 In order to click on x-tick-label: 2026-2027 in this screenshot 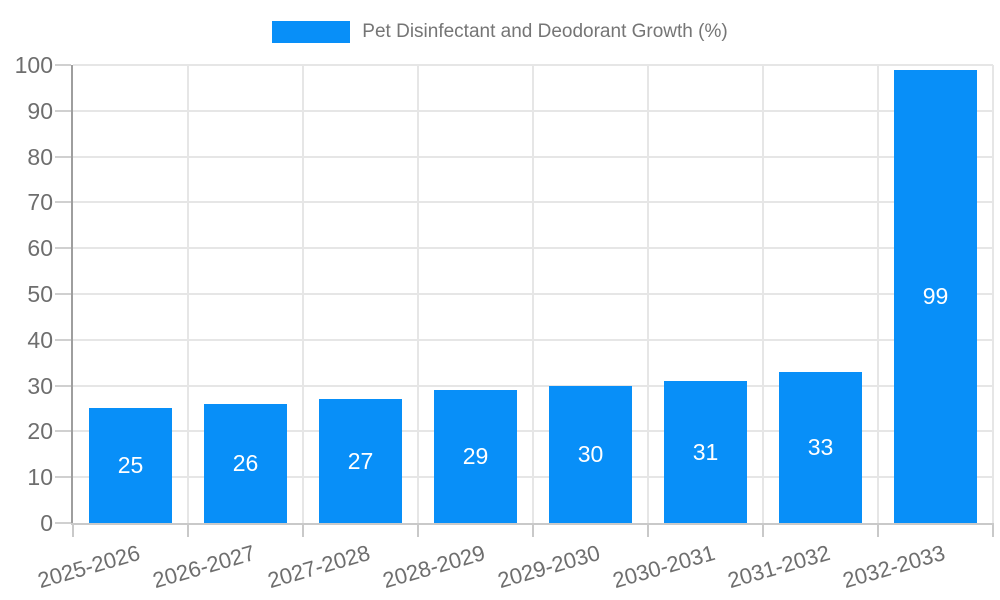, I will do `click(204, 567)`.